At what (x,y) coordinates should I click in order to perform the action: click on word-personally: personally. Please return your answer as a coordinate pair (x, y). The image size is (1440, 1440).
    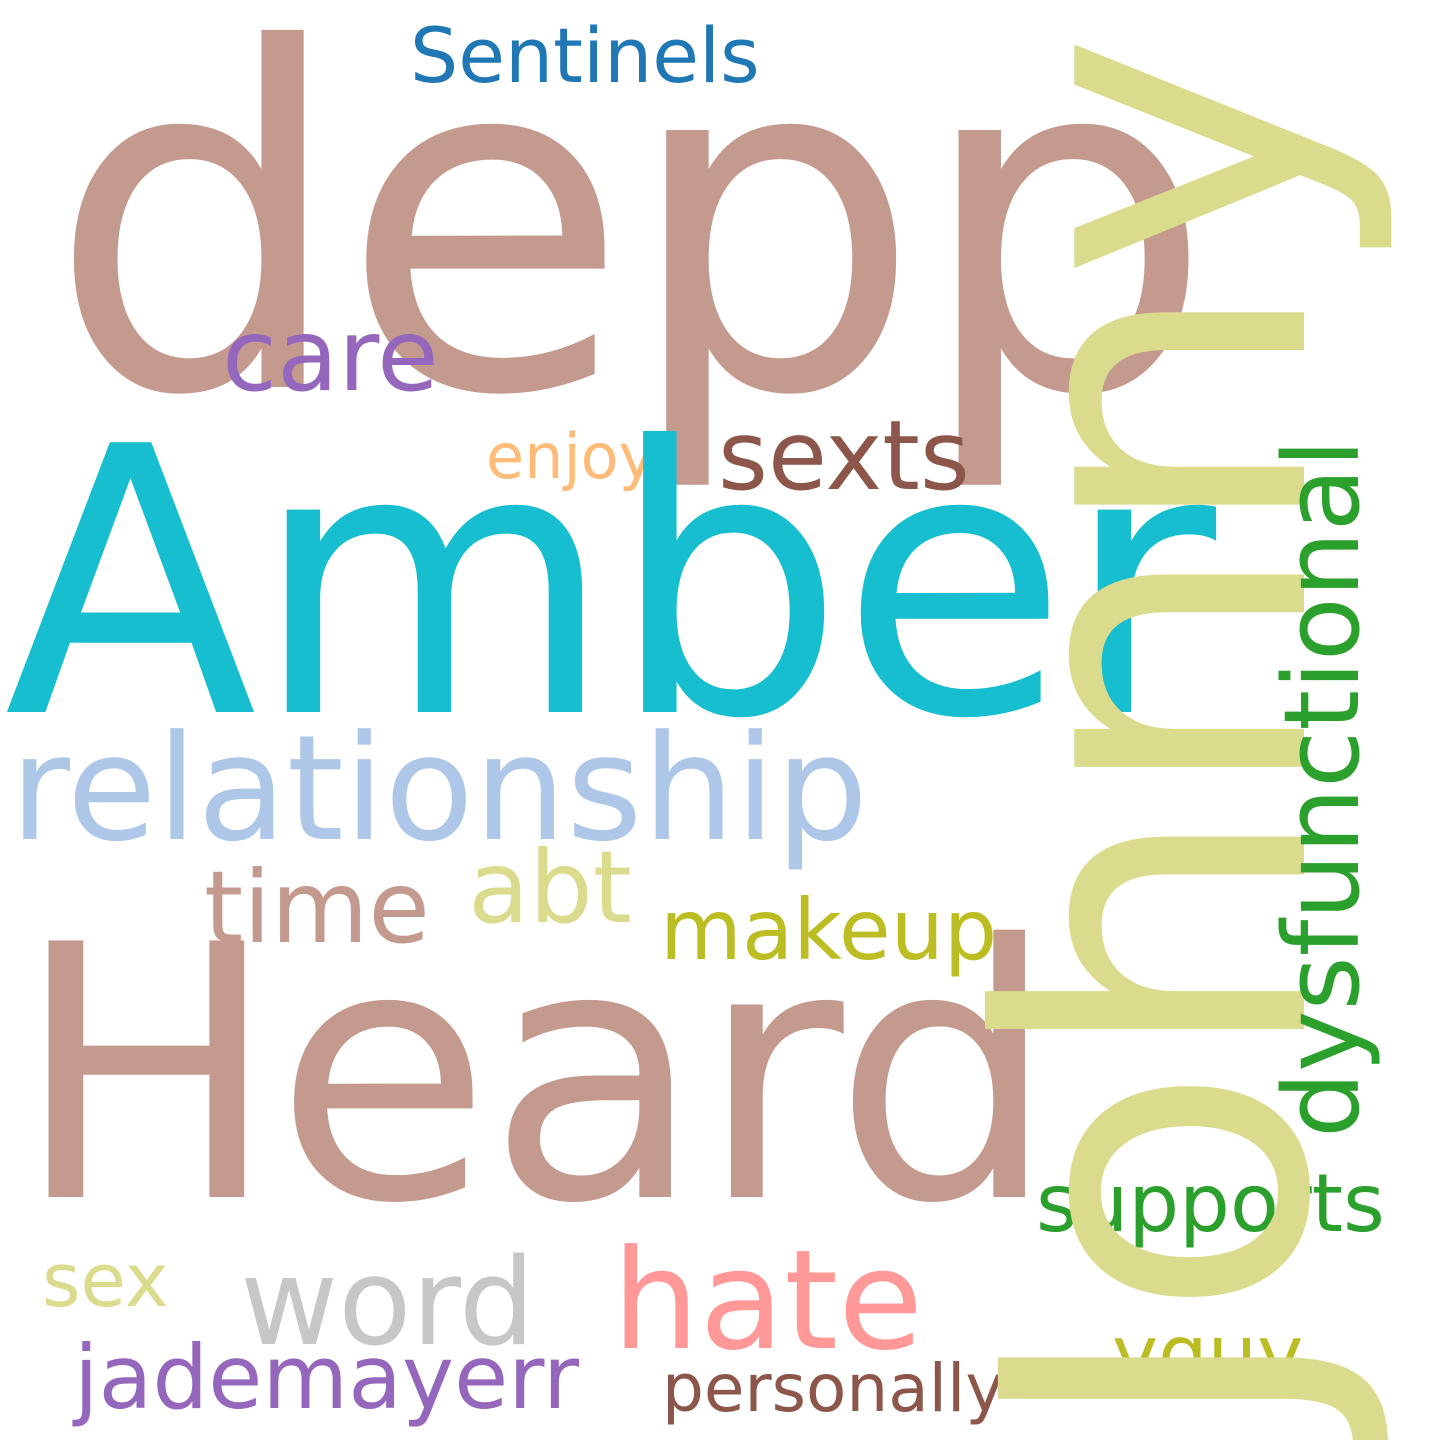
    Looking at the image, I should click on (833, 1388).